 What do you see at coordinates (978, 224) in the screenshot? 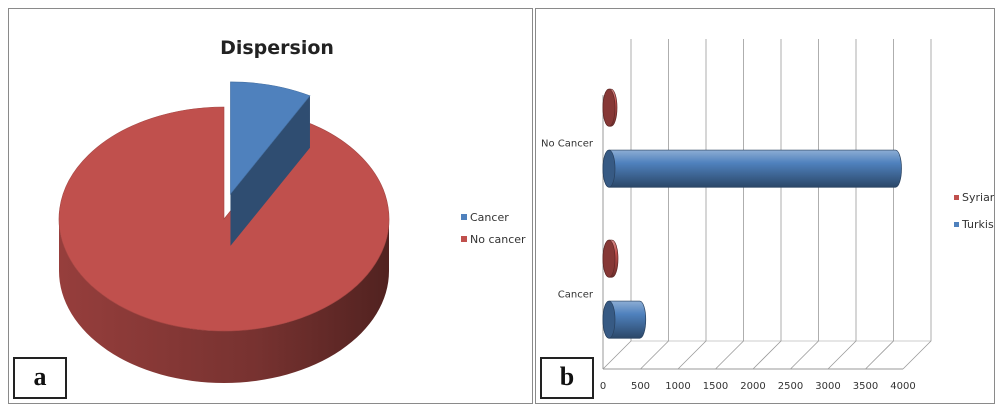
I see `legend-label-turkish: Turkish` at bounding box center [978, 224].